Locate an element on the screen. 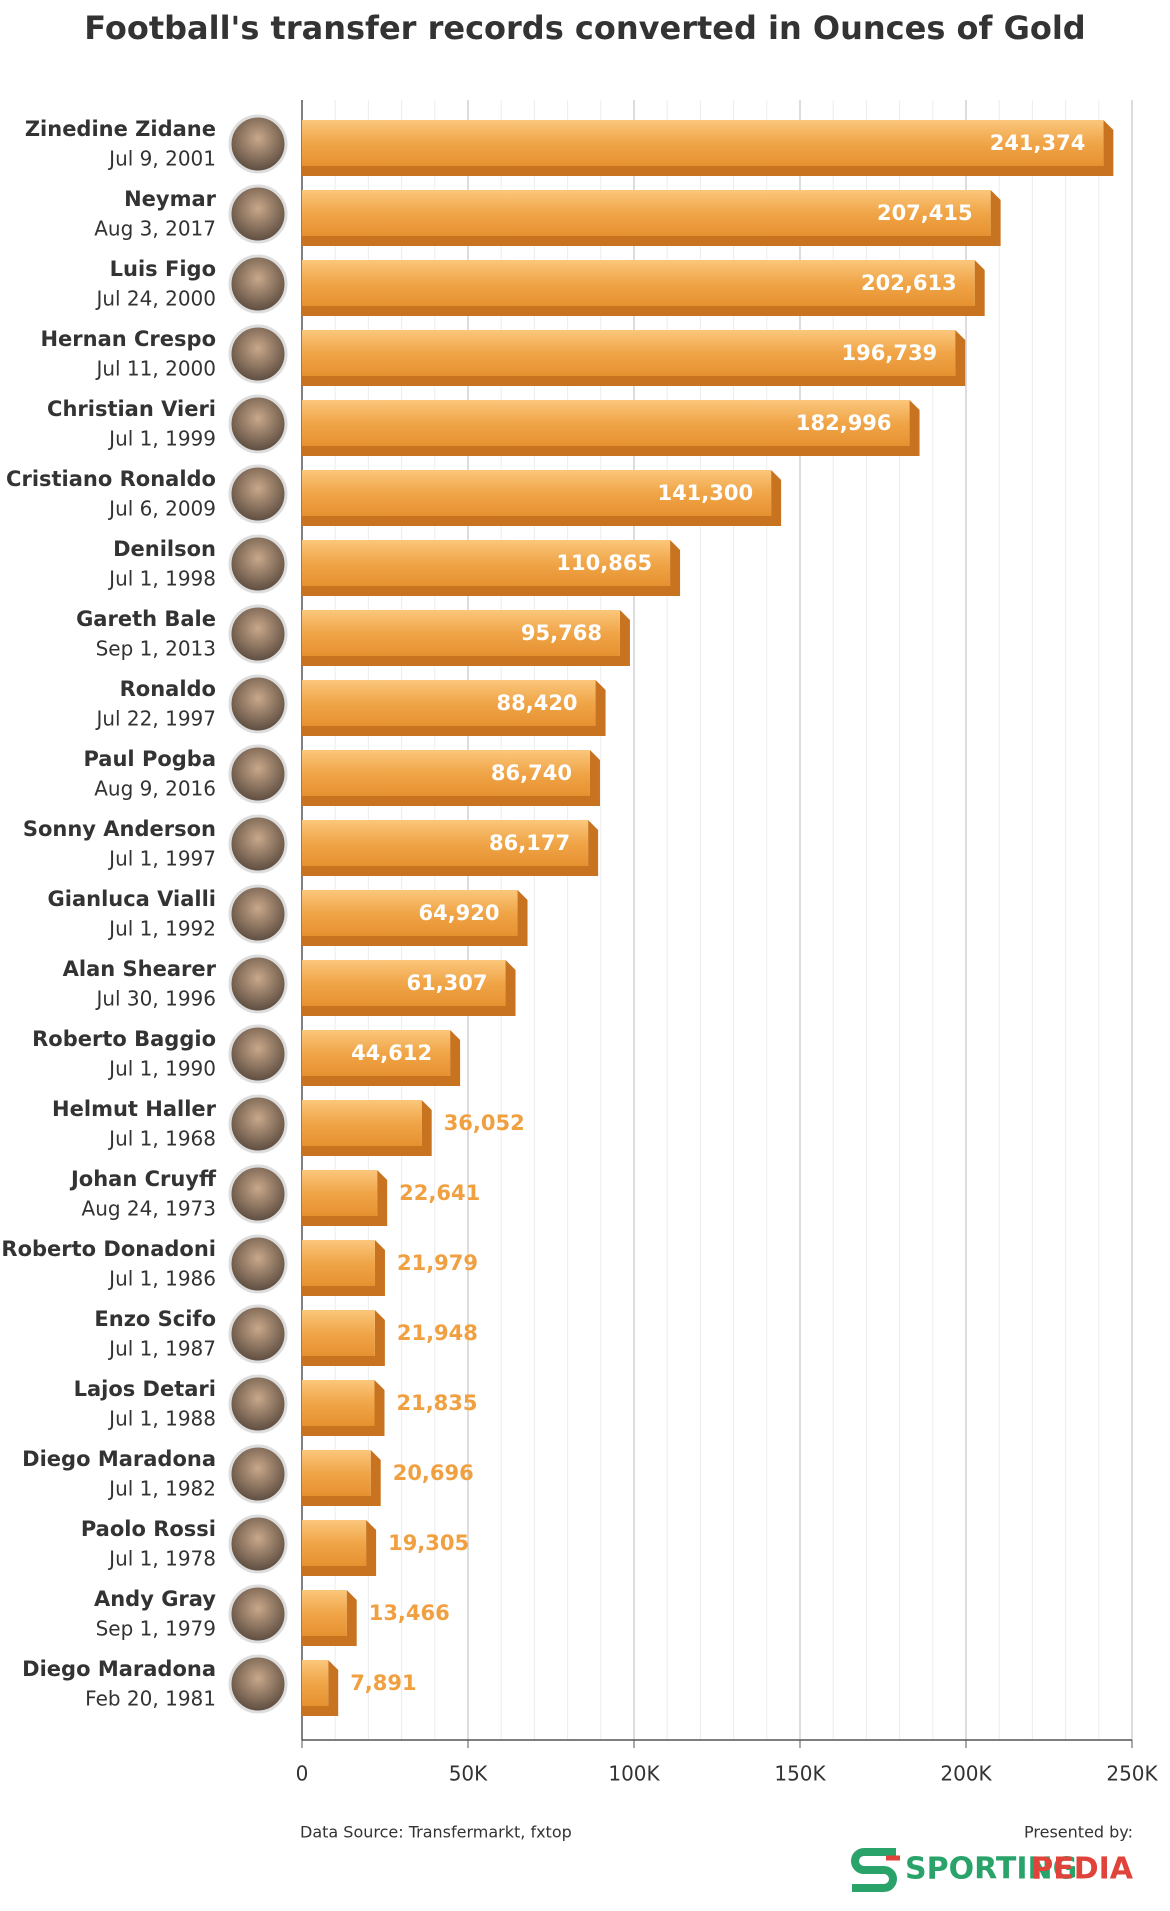 Image resolution: width=1170 pixels, height=1911 pixels. brand-logo is located at coordinates (875, 1870).